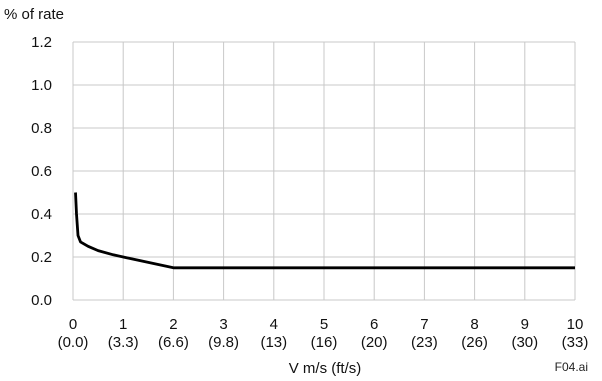 Image resolution: width=602 pixels, height=381 pixels. What do you see at coordinates (374, 324) in the screenshot?
I see `x-tick-label: 6` at bounding box center [374, 324].